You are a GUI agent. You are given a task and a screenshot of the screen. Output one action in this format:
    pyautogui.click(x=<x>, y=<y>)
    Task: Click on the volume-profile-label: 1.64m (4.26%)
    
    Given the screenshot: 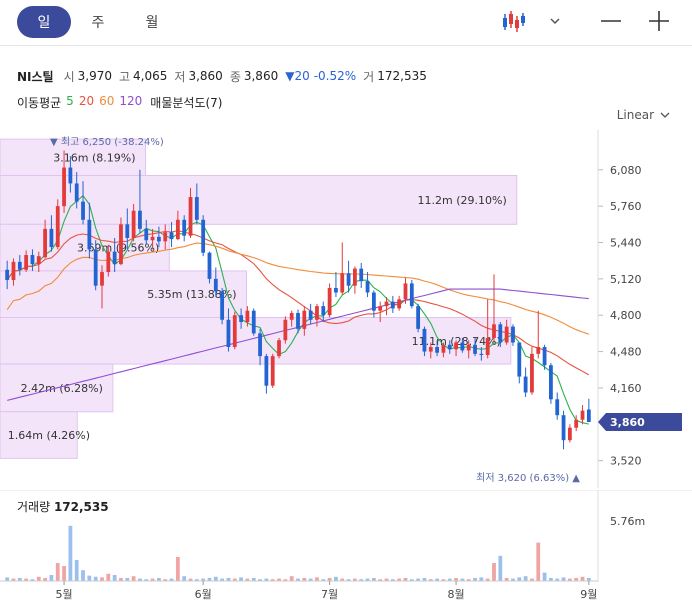 What is the action you would take?
    pyautogui.click(x=49, y=435)
    